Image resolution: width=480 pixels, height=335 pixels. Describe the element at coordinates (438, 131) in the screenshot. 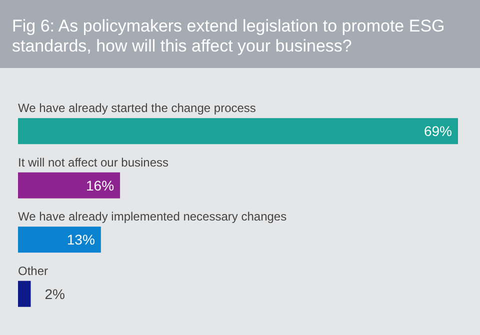

I see `data-label: 69%` at that location.